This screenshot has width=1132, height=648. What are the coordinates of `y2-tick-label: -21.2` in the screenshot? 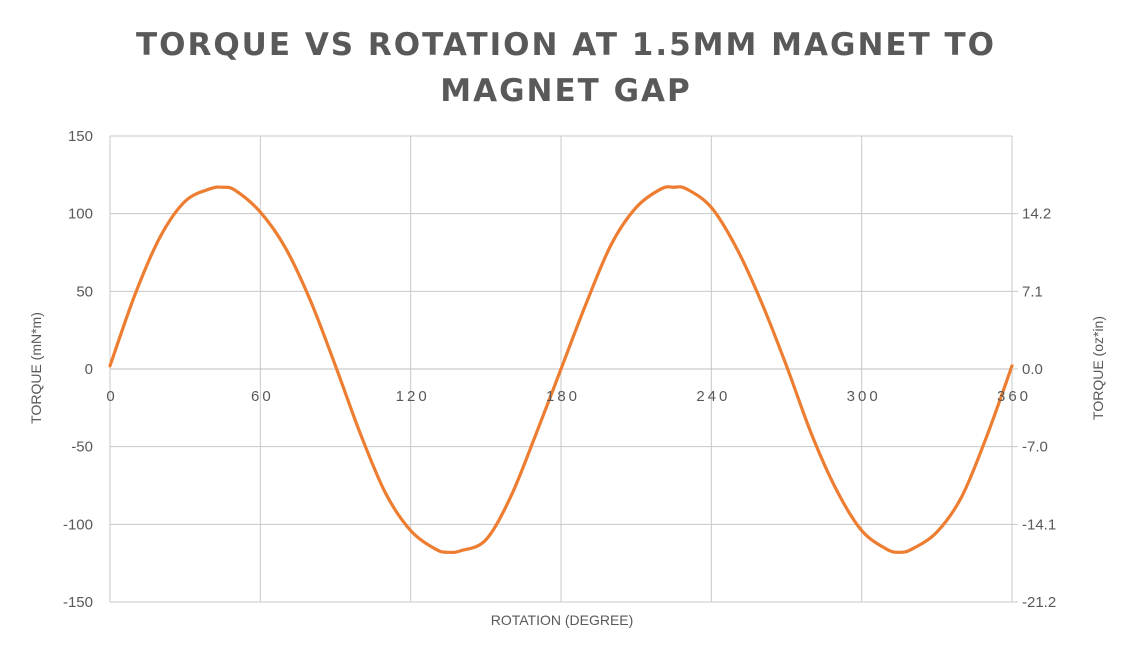 It's located at (1039, 602).